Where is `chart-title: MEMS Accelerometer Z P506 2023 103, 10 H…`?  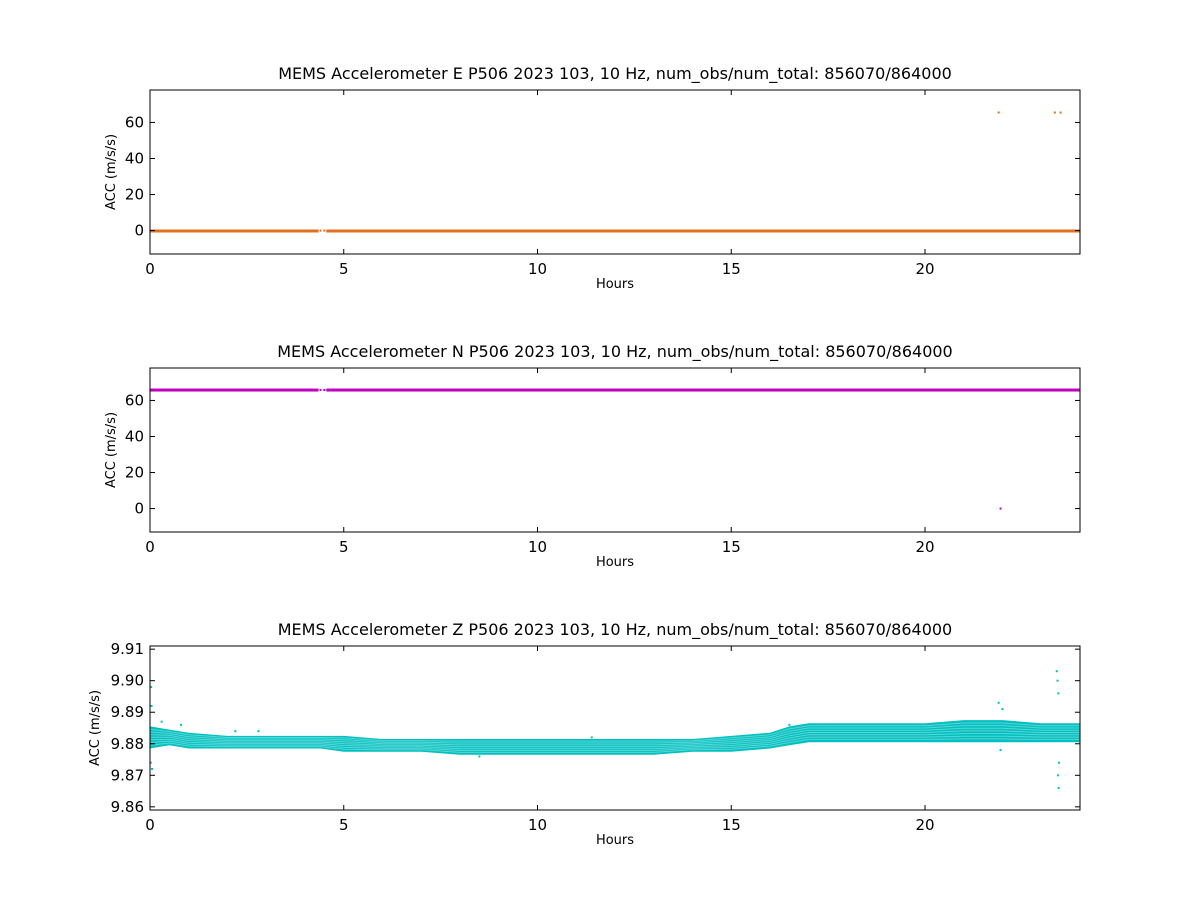 chart-title: MEMS Accelerometer Z P506 2023 103, 10 H… is located at coordinates (615, 630).